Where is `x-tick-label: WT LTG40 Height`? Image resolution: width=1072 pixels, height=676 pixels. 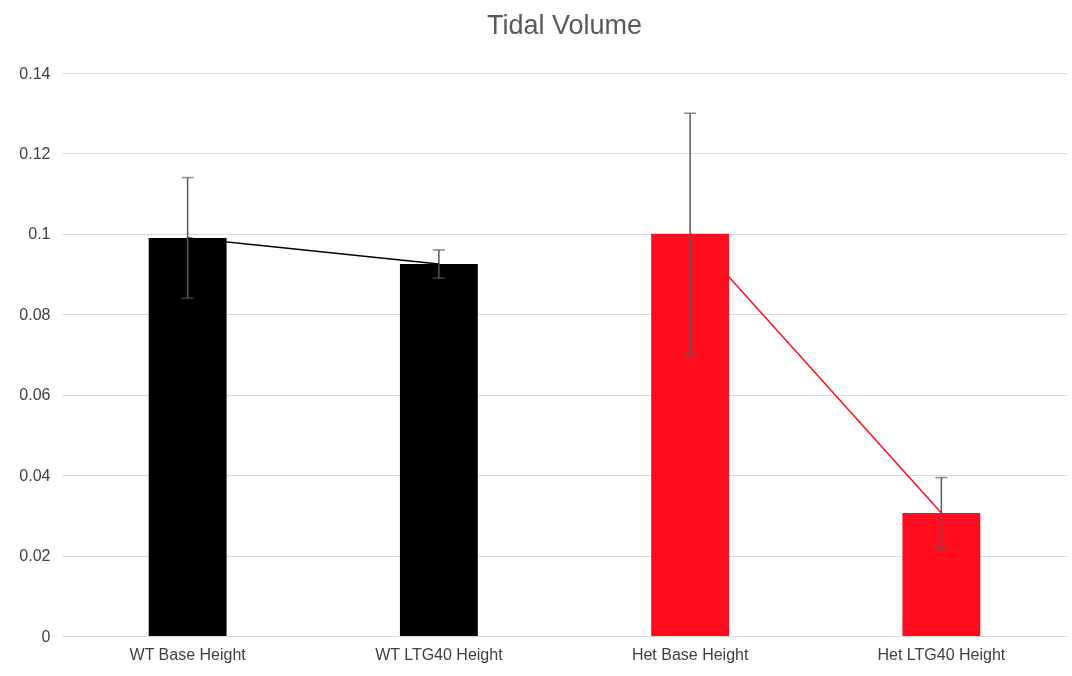 x-tick-label: WT LTG40 Height is located at coordinates (439, 654).